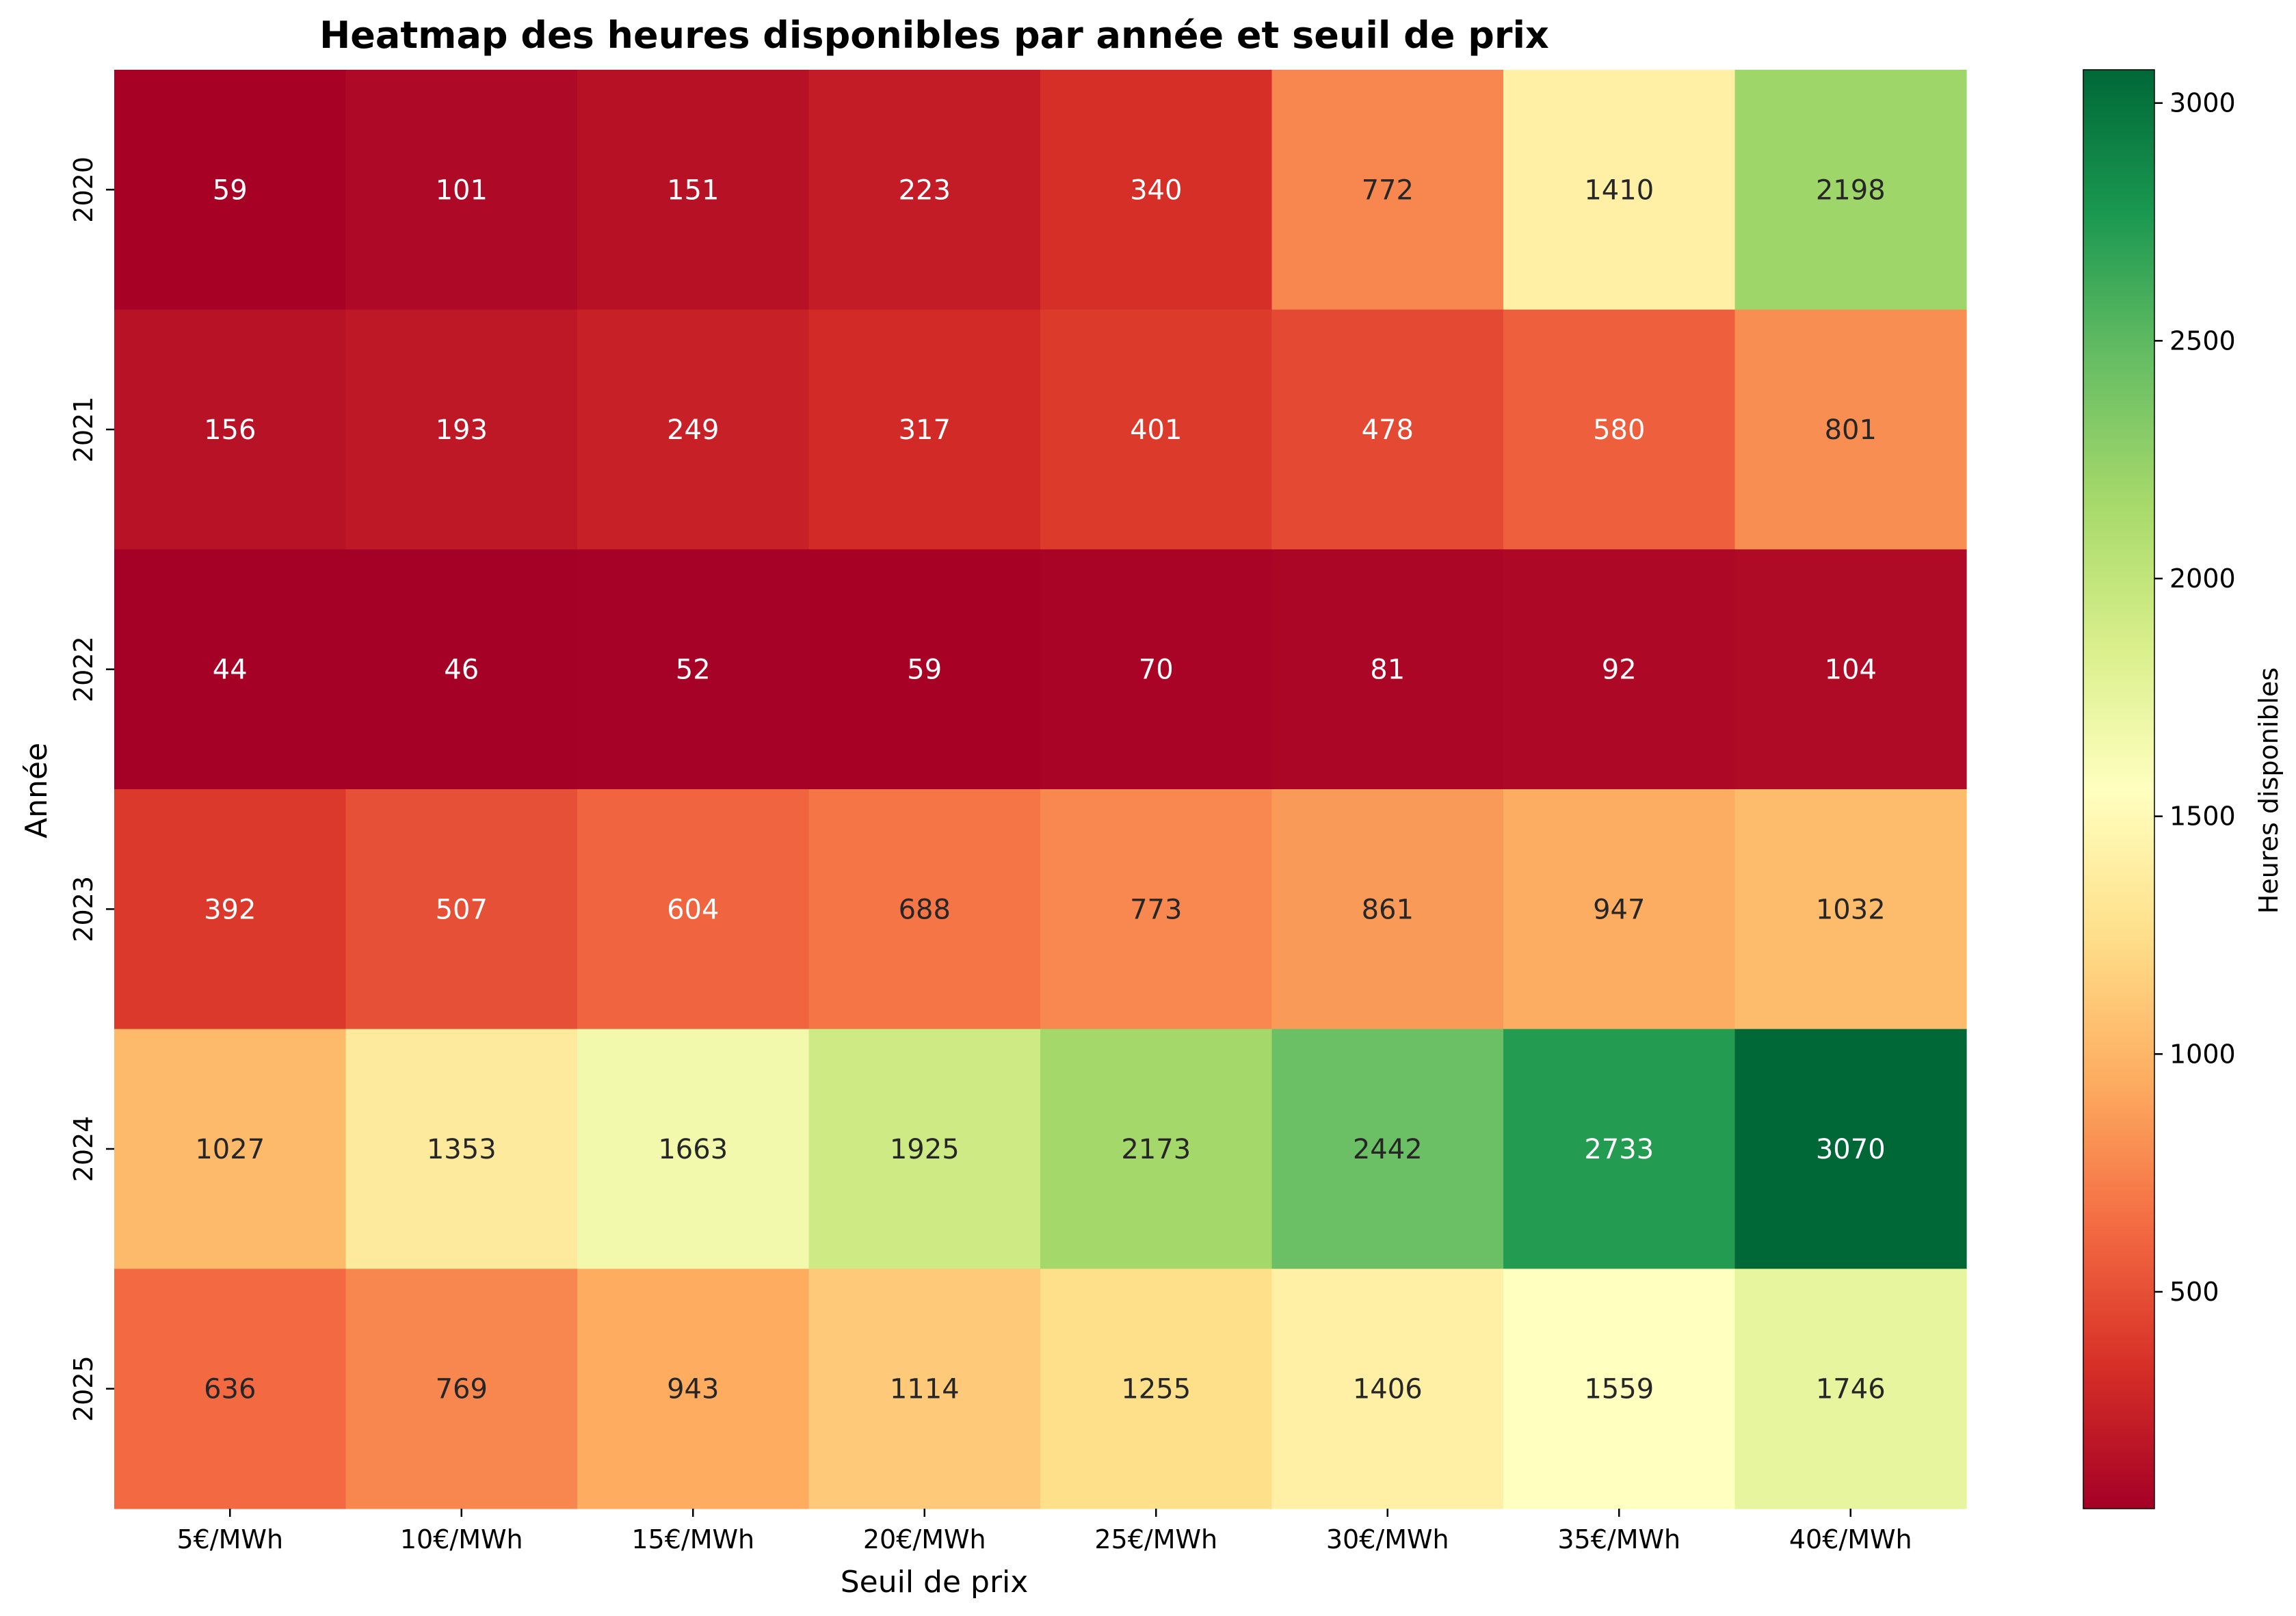 The width and height of the screenshot is (2296, 1616). I want to click on cell-value-label: 2733, so click(1619, 1149).